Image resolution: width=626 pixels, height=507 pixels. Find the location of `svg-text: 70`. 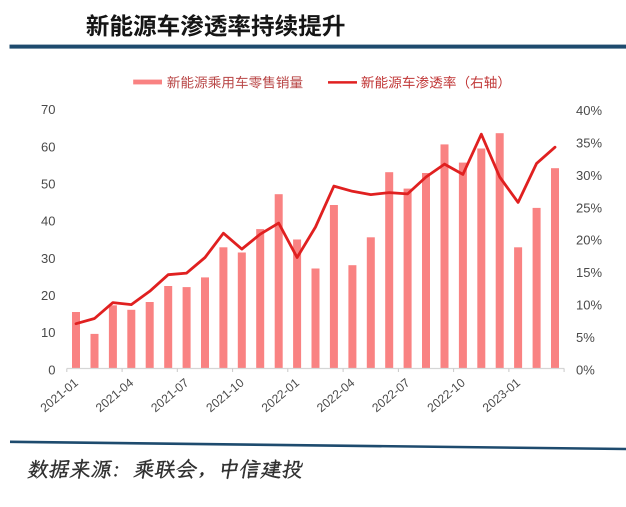

svg-text: 70 is located at coordinates (48, 109).